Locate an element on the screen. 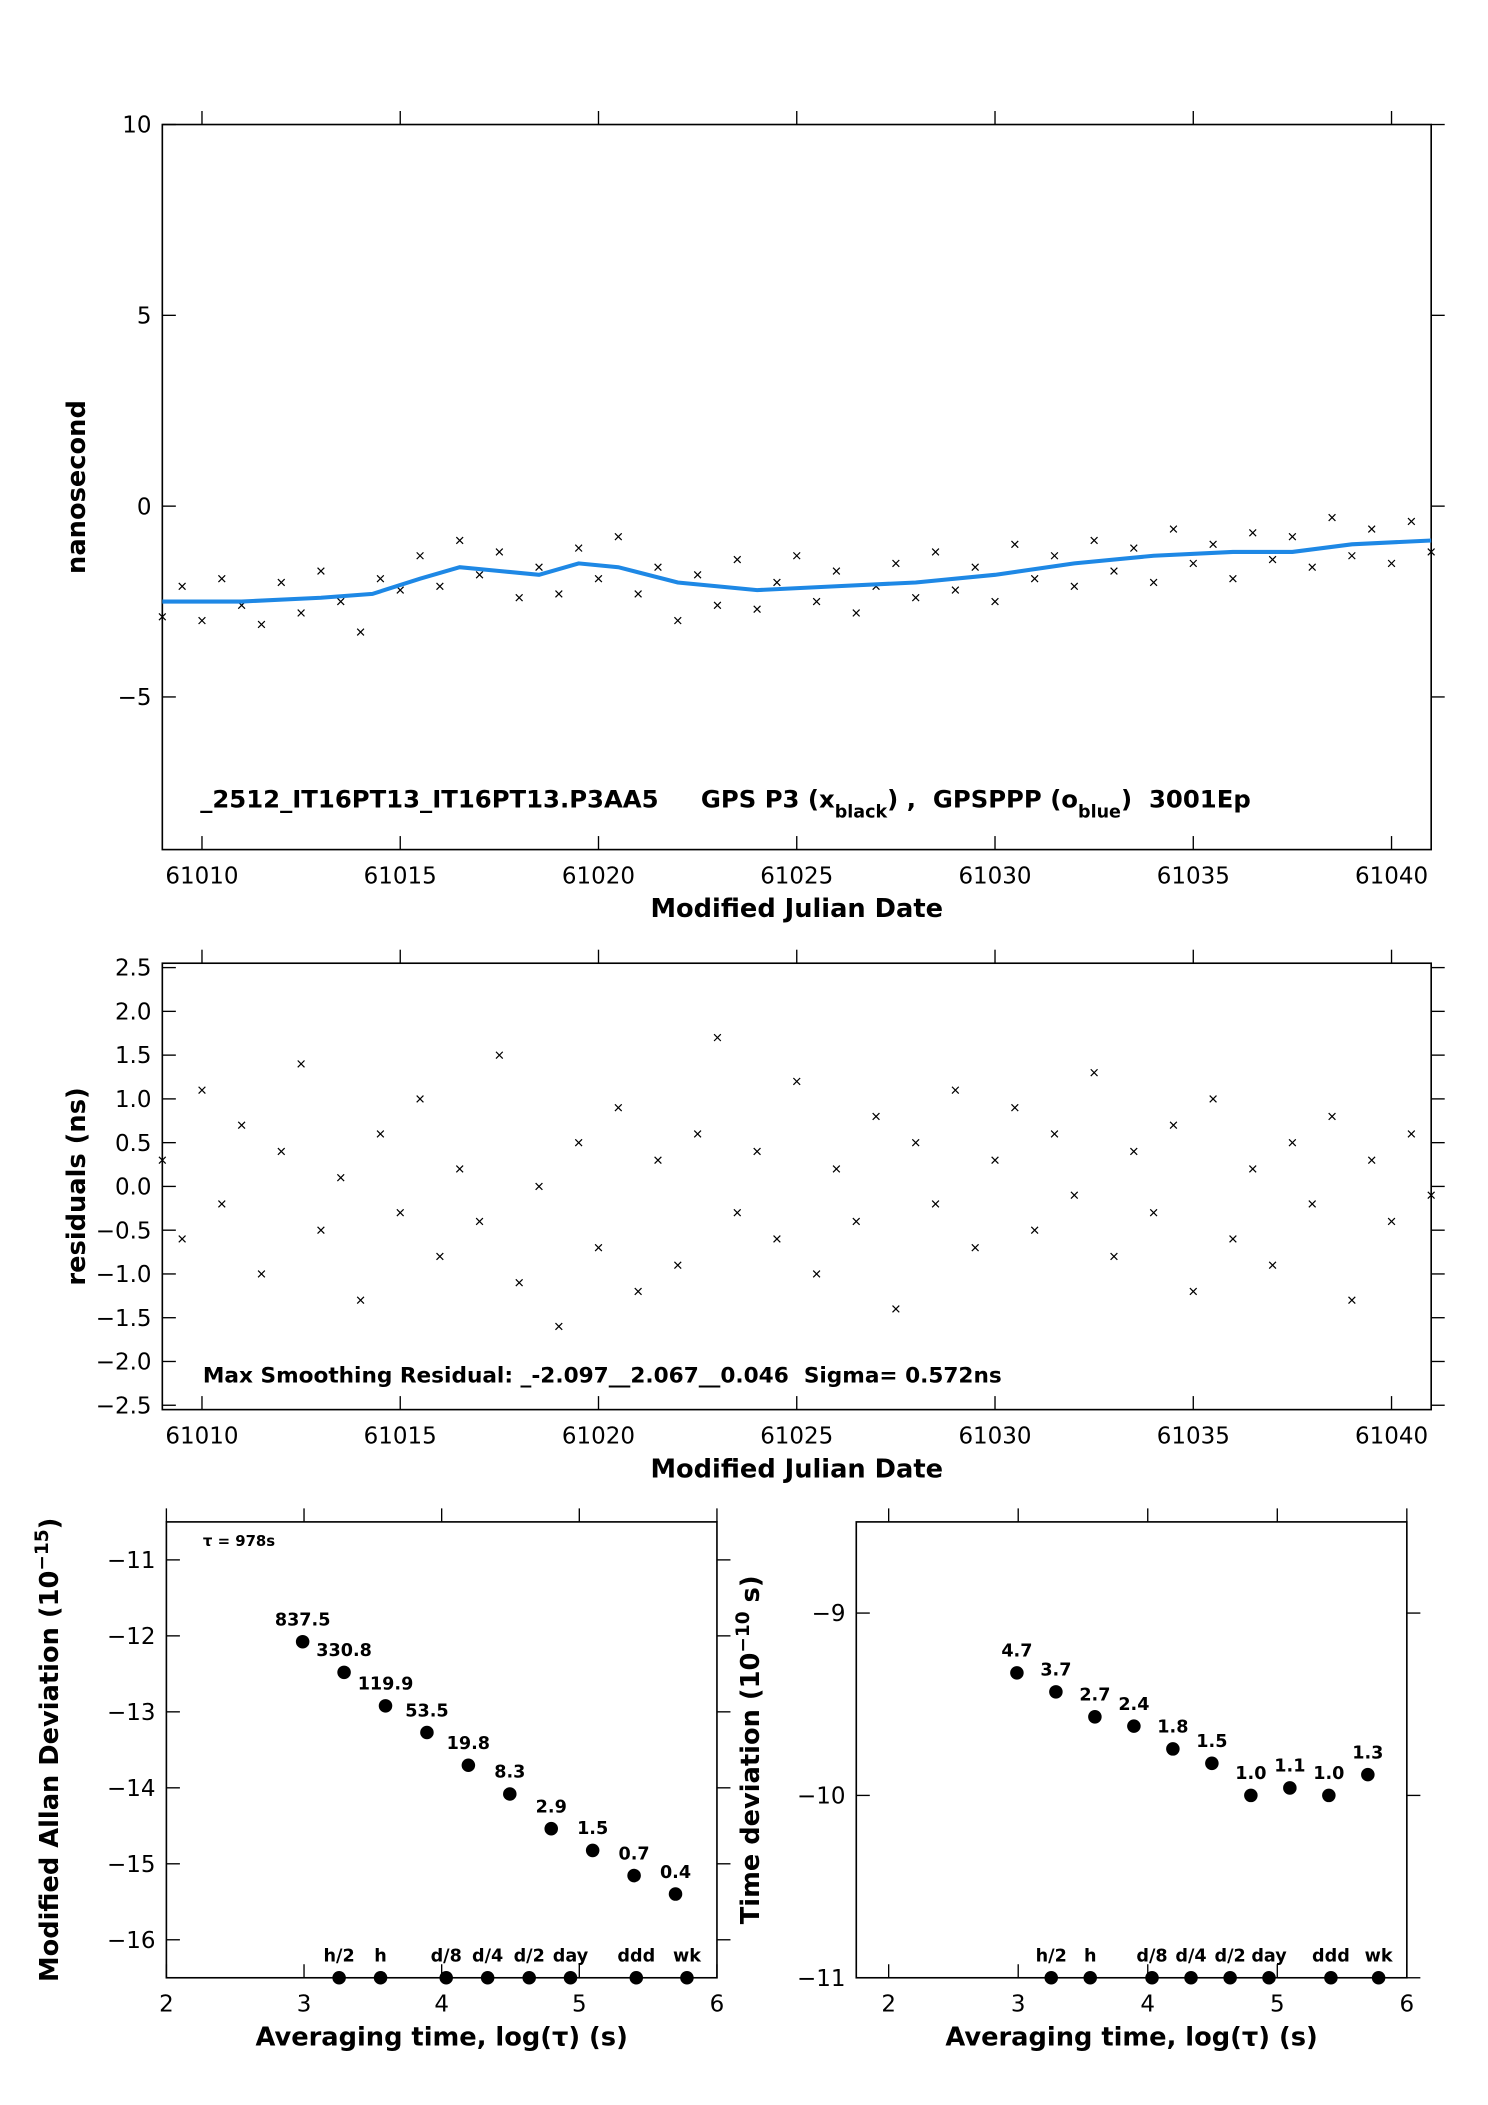 The width and height of the screenshot is (1488, 2105). y-tick-label: −5 is located at coordinates (135, 698).